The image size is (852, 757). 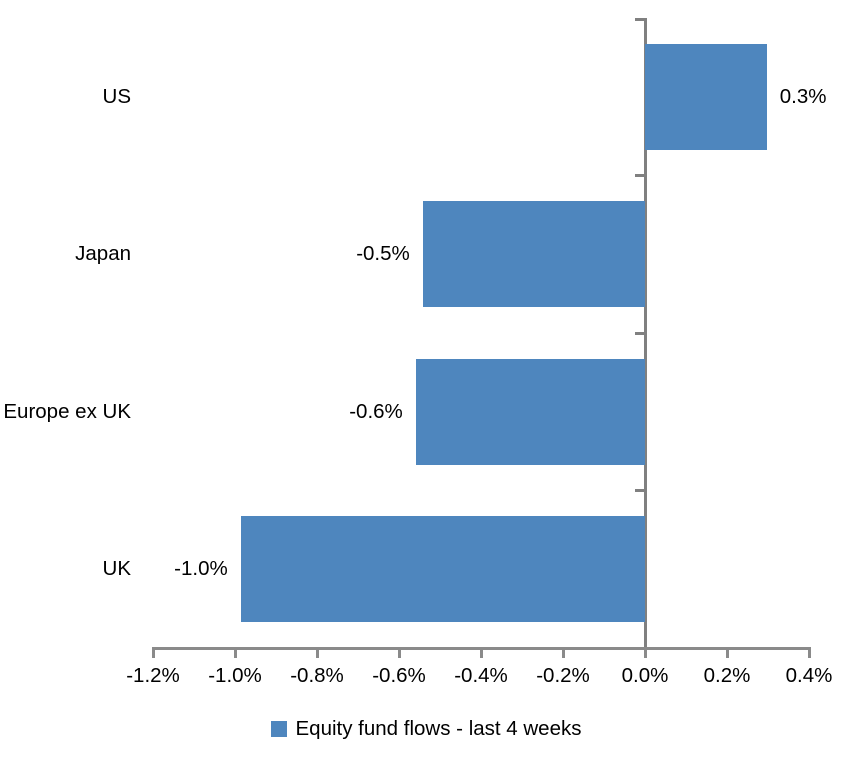 What do you see at coordinates (317, 675) in the screenshot?
I see `x-tick-label: -0.8%` at bounding box center [317, 675].